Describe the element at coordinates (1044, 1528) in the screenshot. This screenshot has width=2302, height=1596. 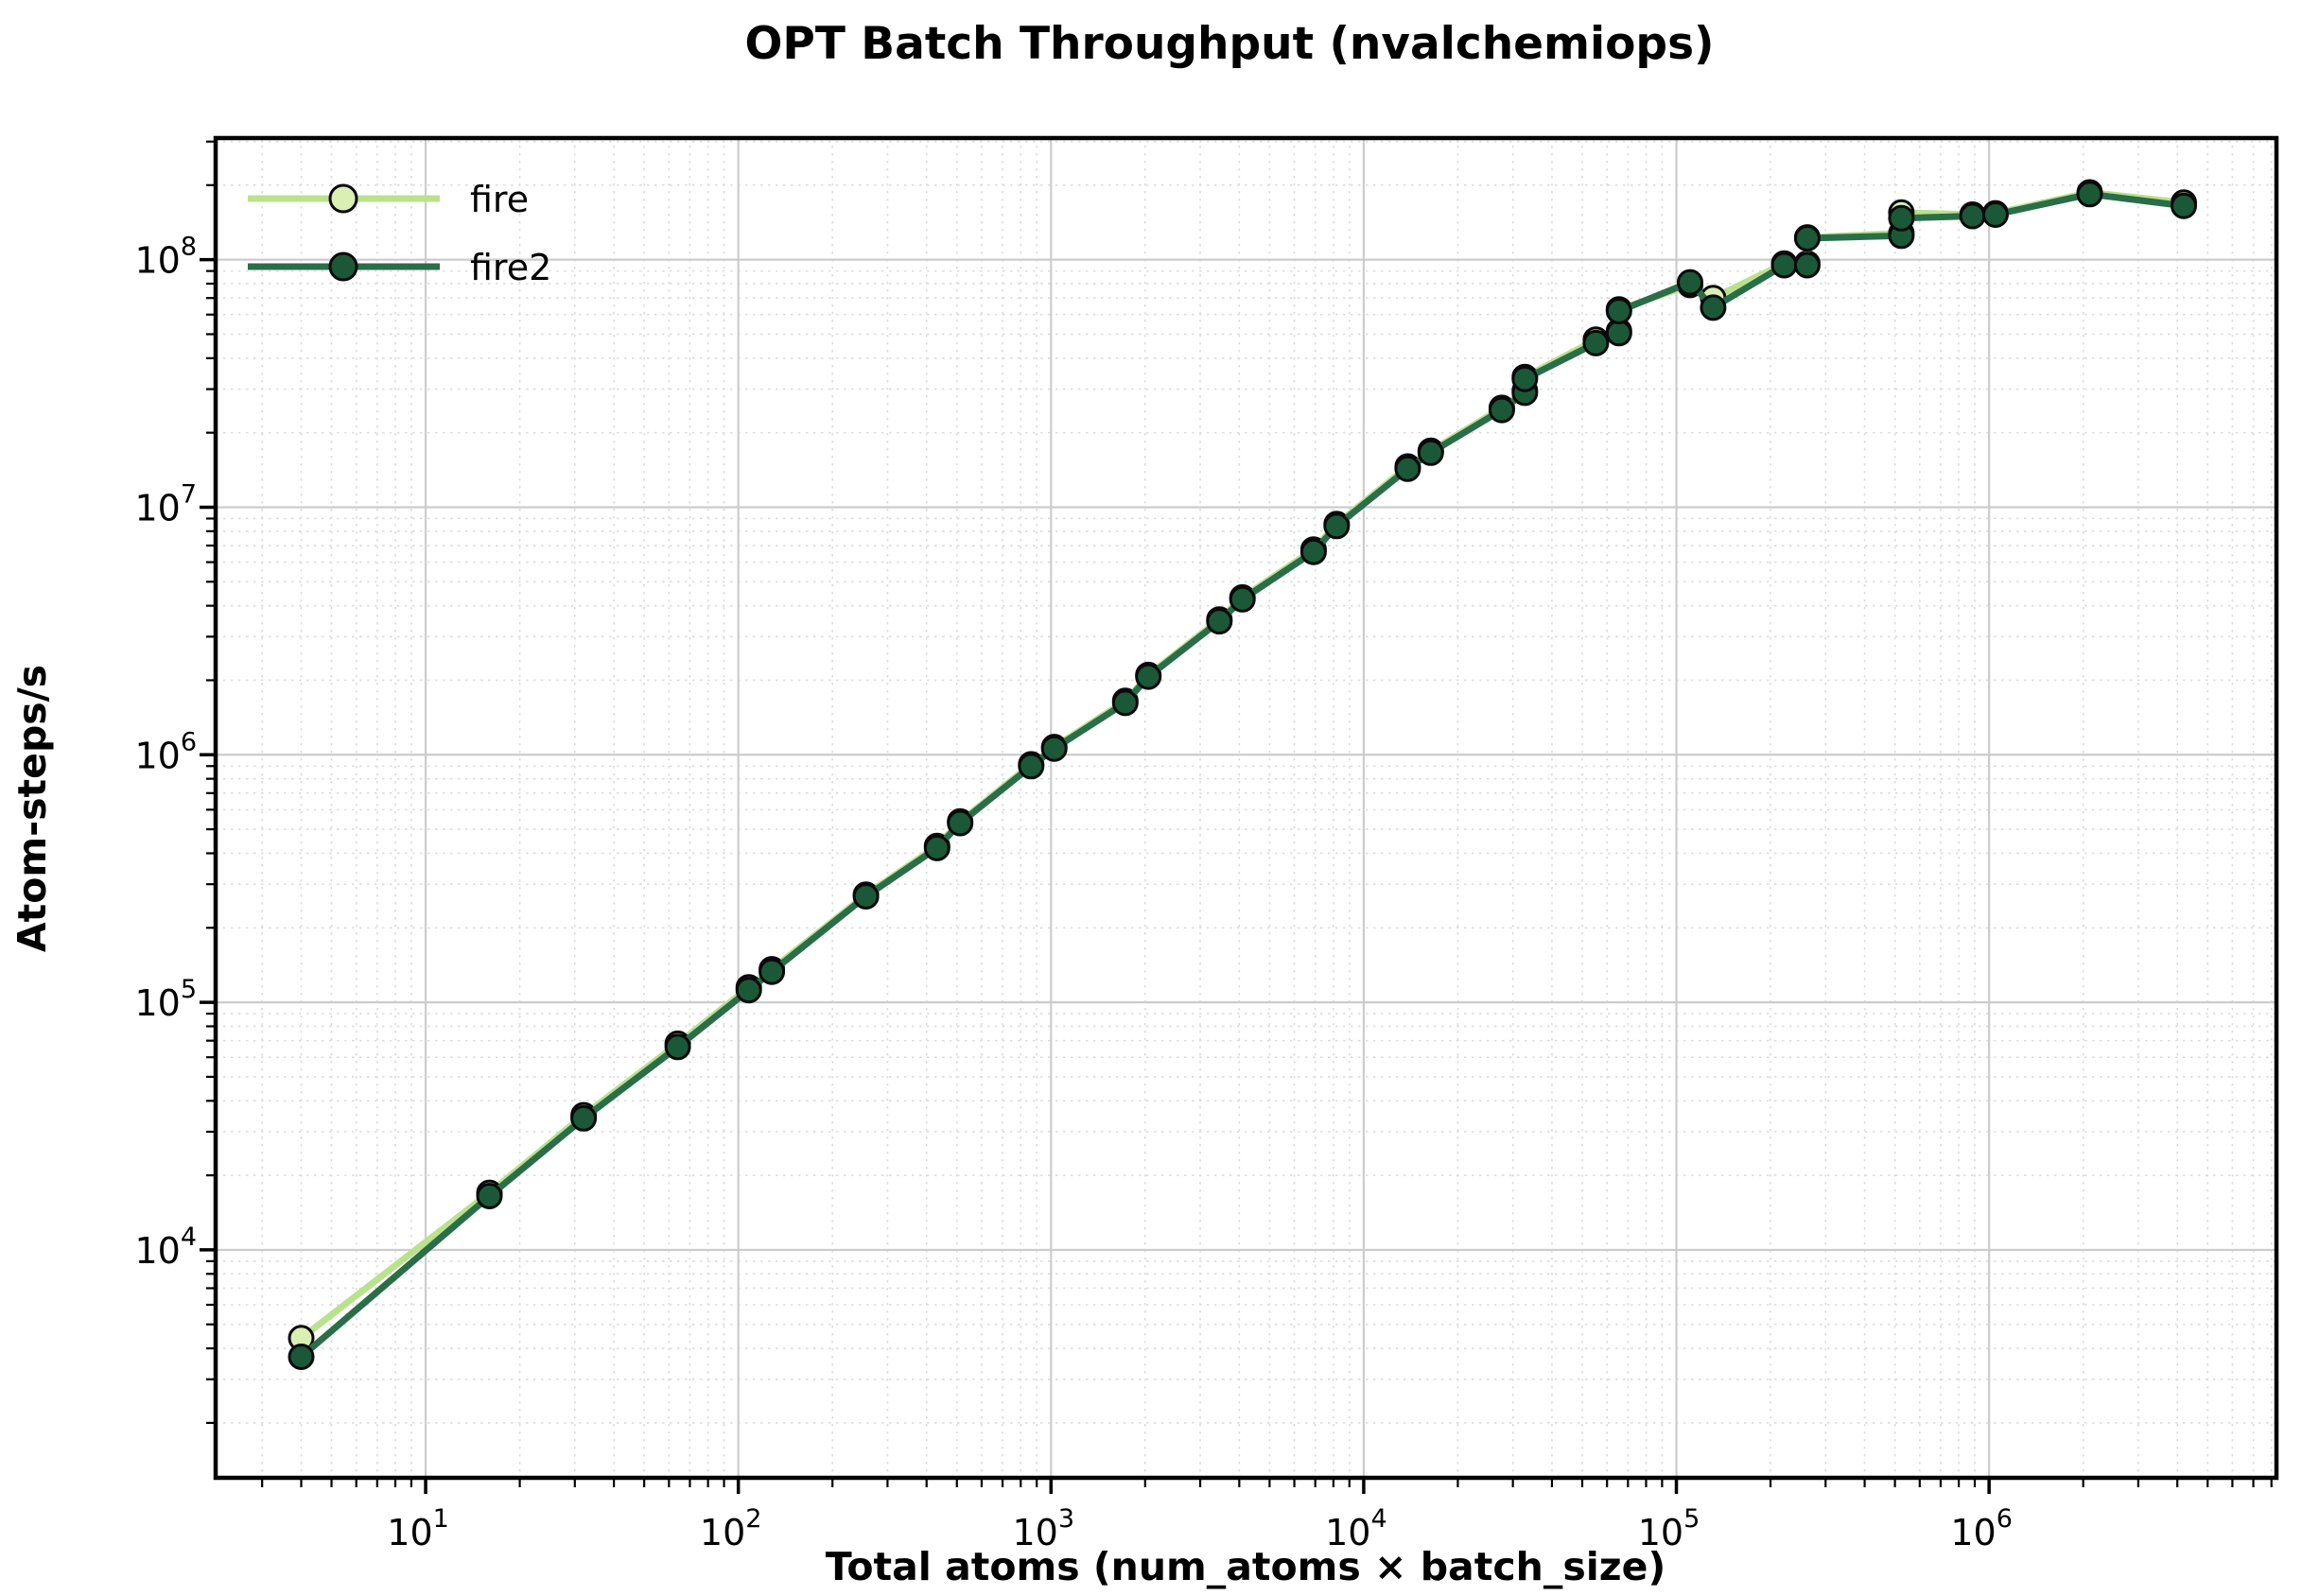
I see `x-tick-label: 10³` at that location.